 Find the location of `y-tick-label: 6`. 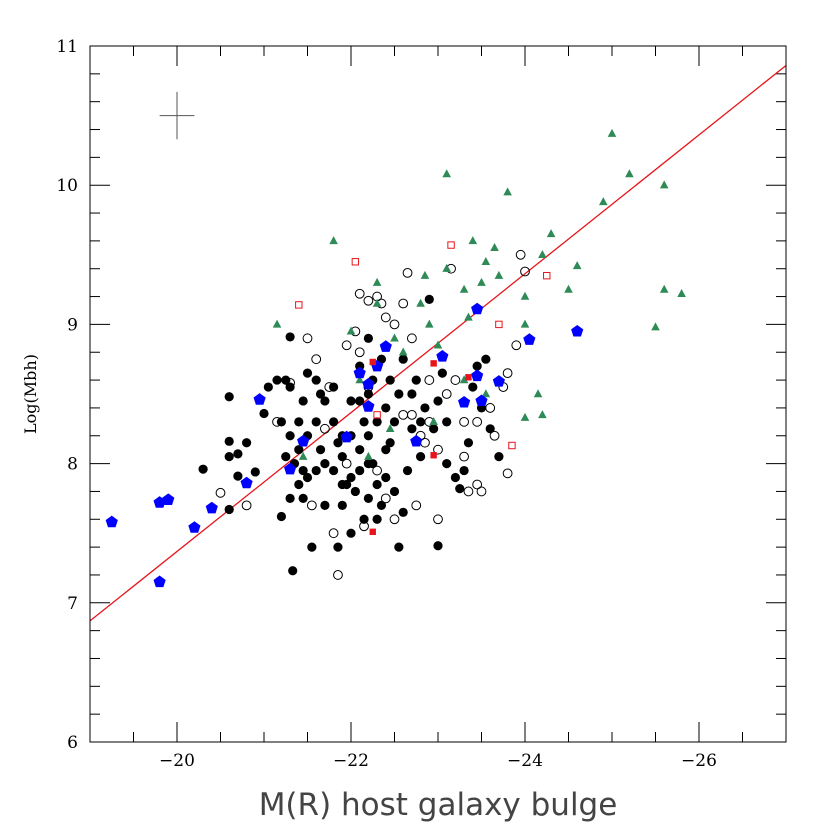

y-tick-label: 6 is located at coordinates (72, 743).